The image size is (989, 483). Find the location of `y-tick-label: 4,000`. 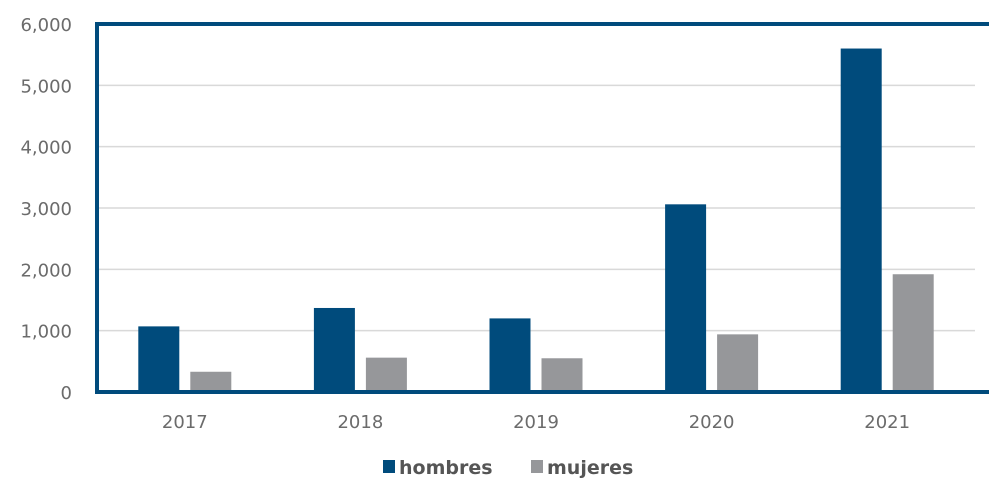

y-tick-label: 4,000 is located at coordinates (46, 148).